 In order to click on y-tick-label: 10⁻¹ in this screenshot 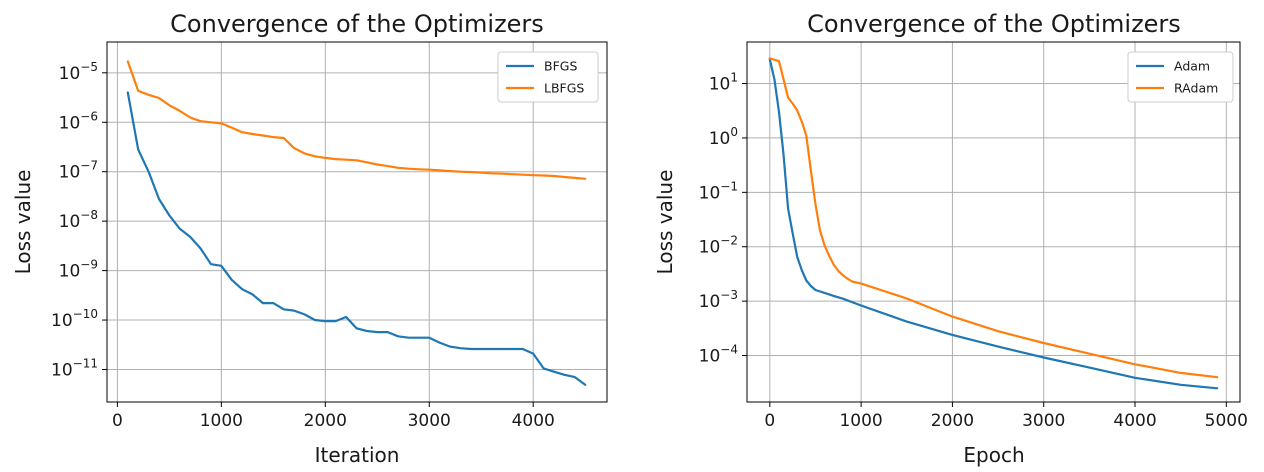, I will do `click(718, 191)`.